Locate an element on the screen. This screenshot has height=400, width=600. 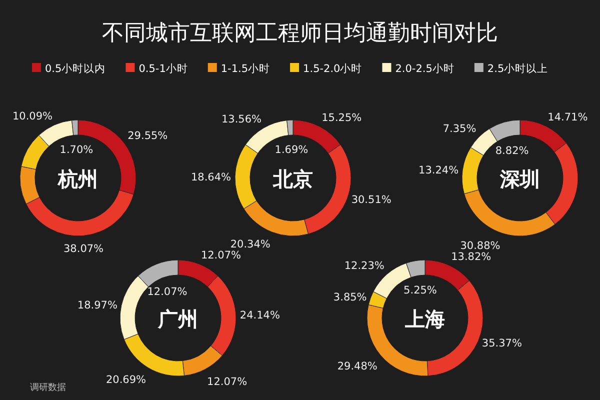
data-label: 30.88% is located at coordinates (480, 246).